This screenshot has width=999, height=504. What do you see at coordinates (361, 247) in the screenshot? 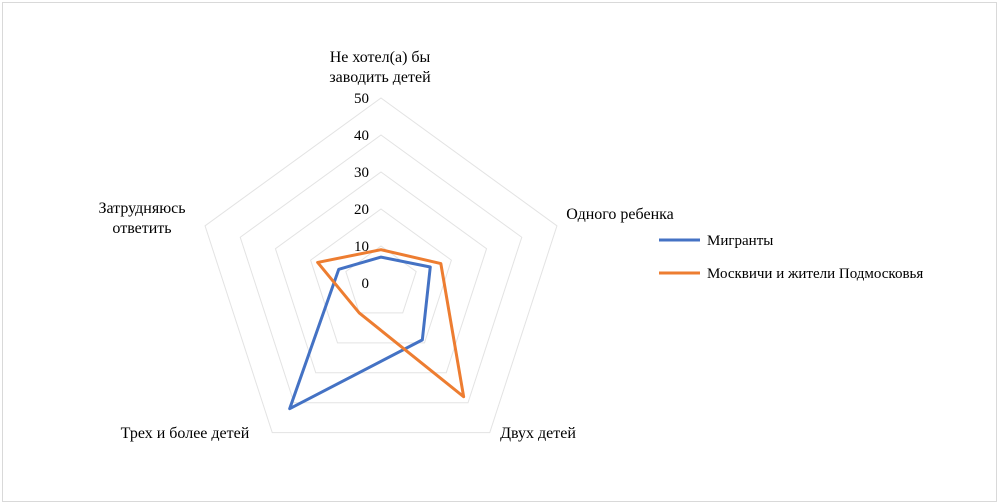
I see `tick-label: 10` at bounding box center [361, 247].